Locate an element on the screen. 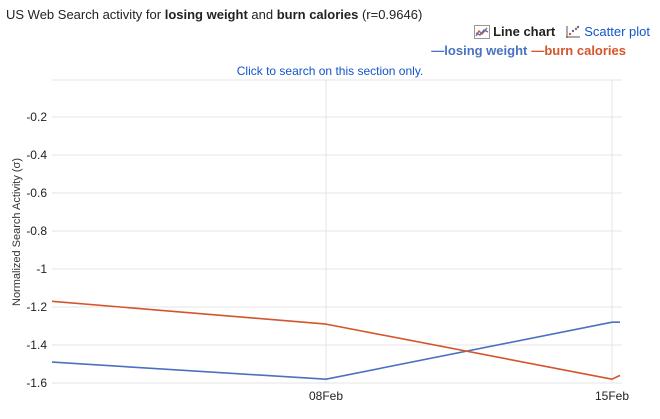  y-tick-label: -1.6 is located at coordinates (36, 383).